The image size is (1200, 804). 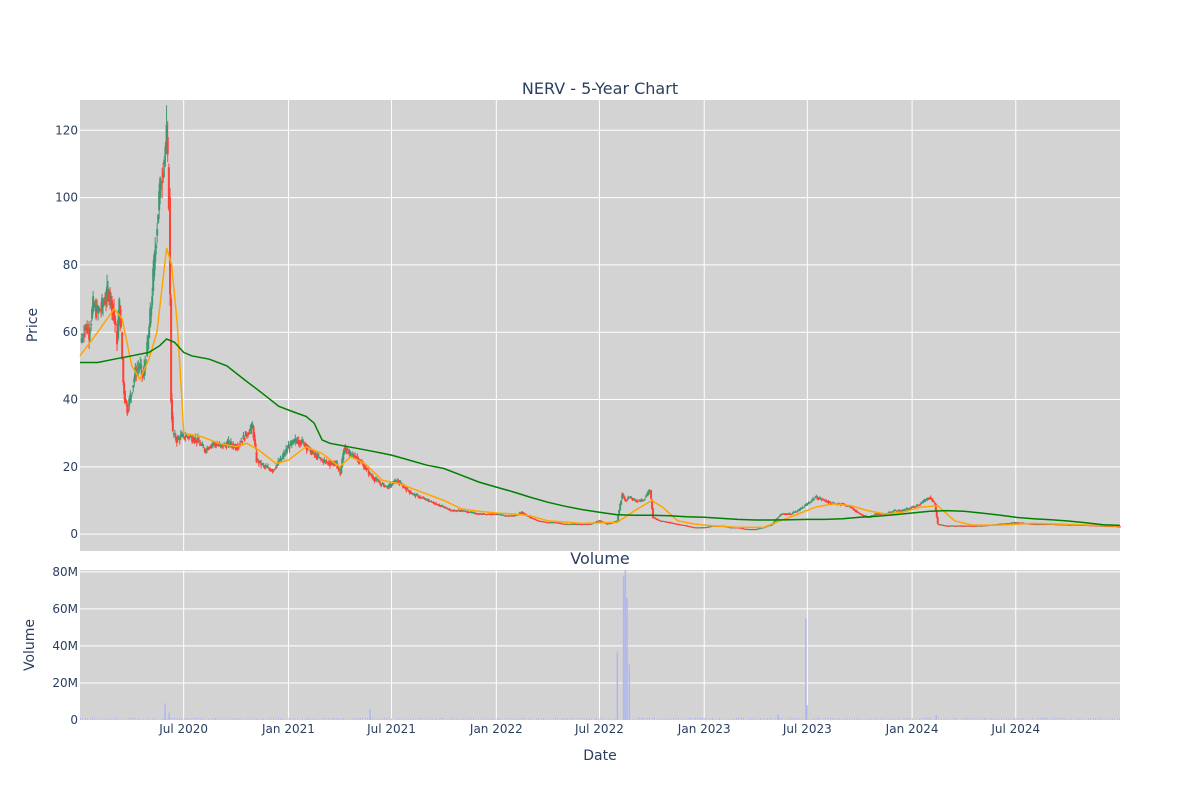 What do you see at coordinates (70, 265) in the screenshot?
I see `price-tick-label: 80` at bounding box center [70, 265].